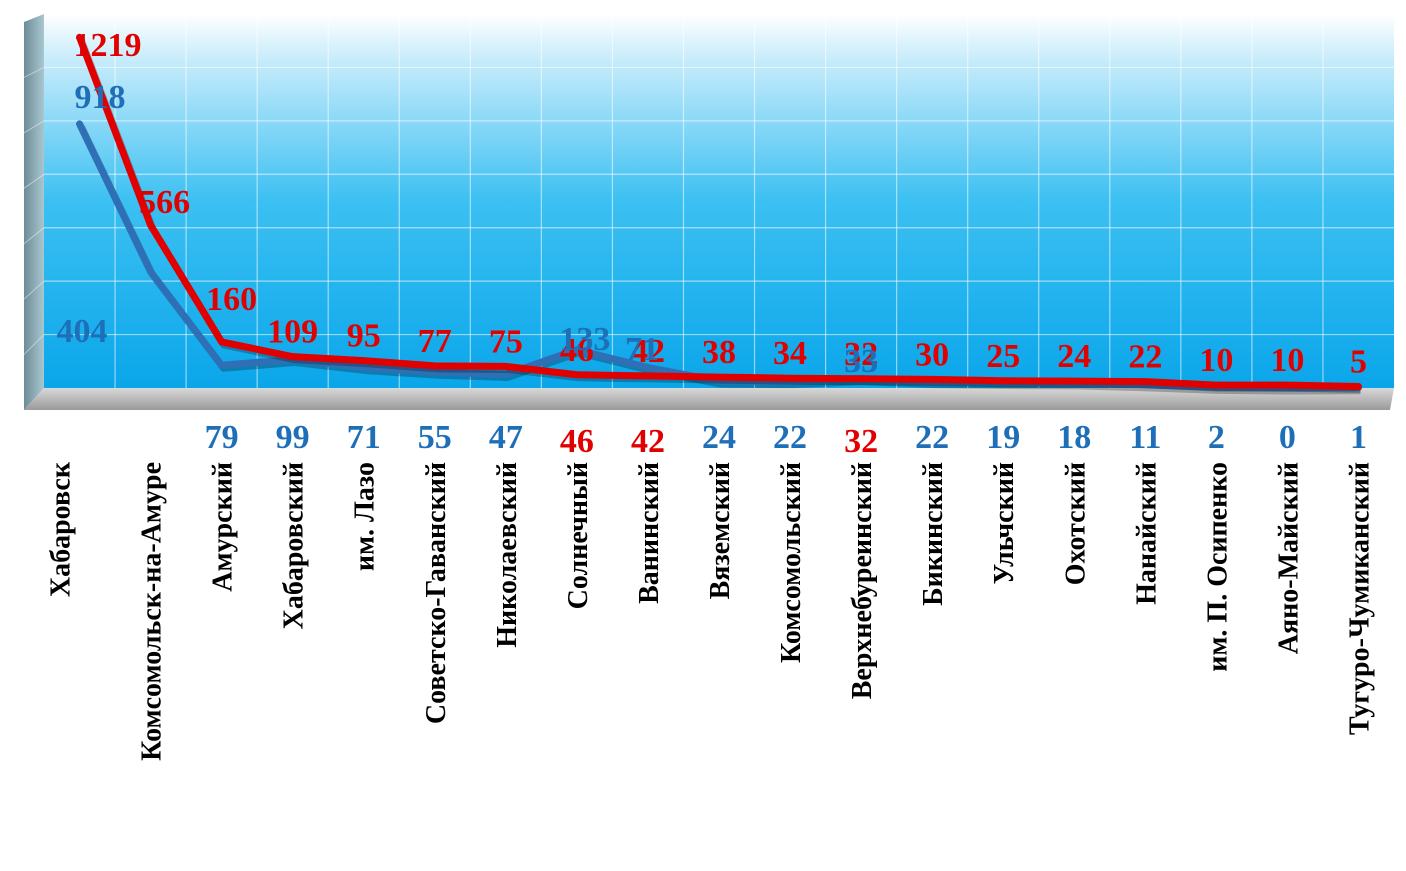  I want to click on category-label: Амурский, so click(223, 527).